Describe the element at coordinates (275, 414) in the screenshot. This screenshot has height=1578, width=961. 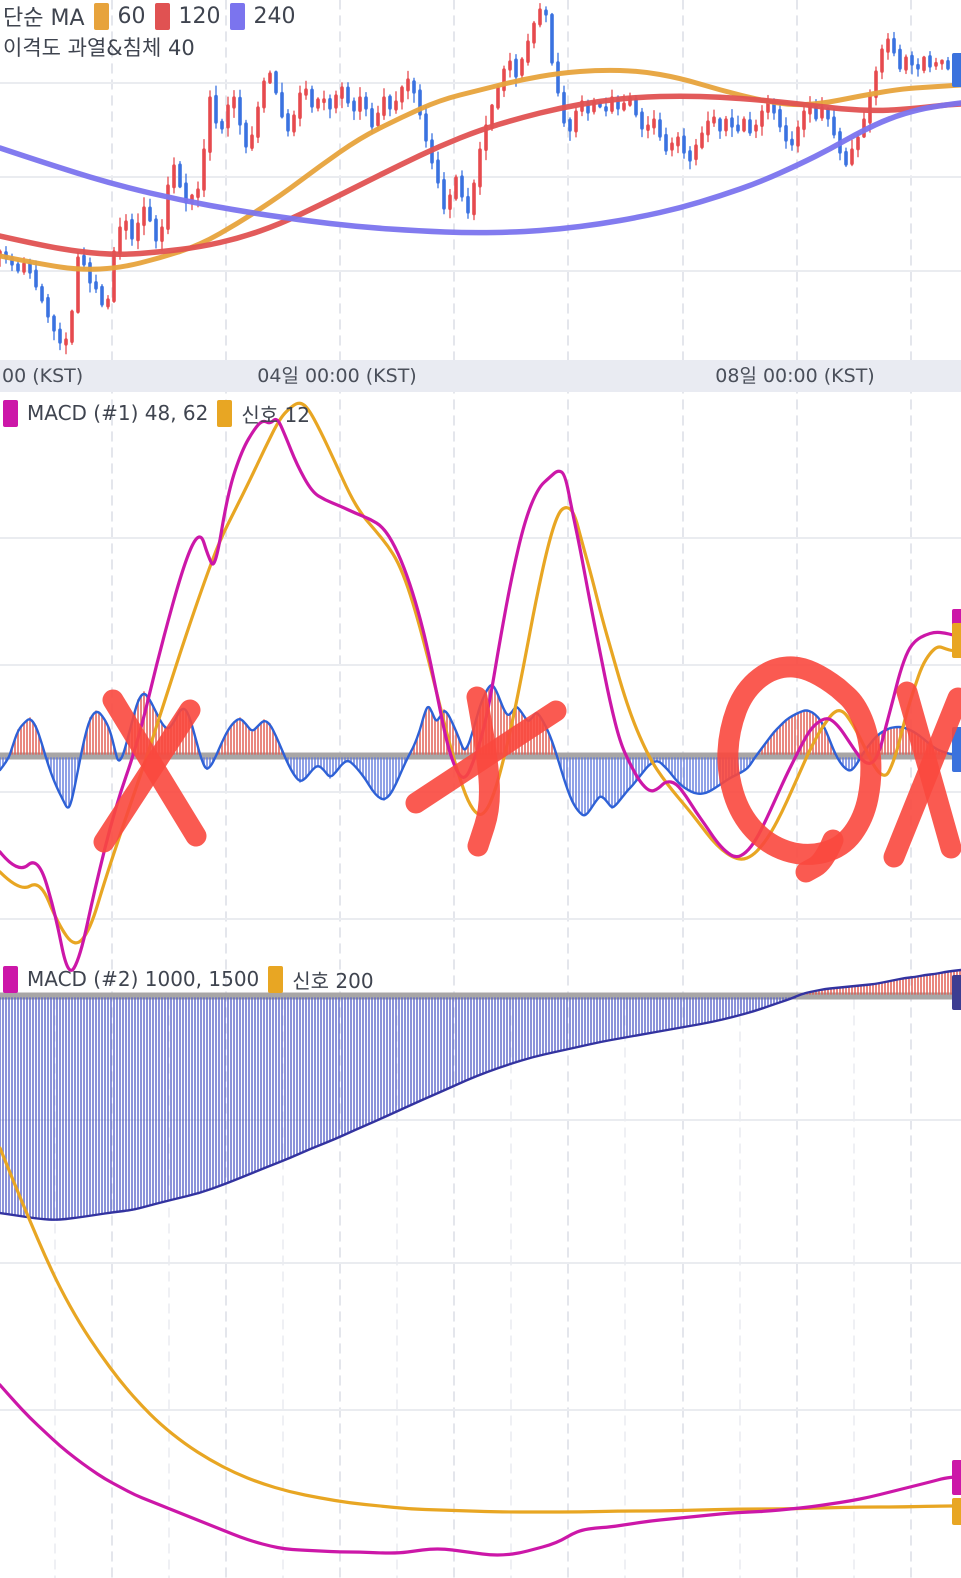
I see `macd1-signal-label: 신호 12` at that location.